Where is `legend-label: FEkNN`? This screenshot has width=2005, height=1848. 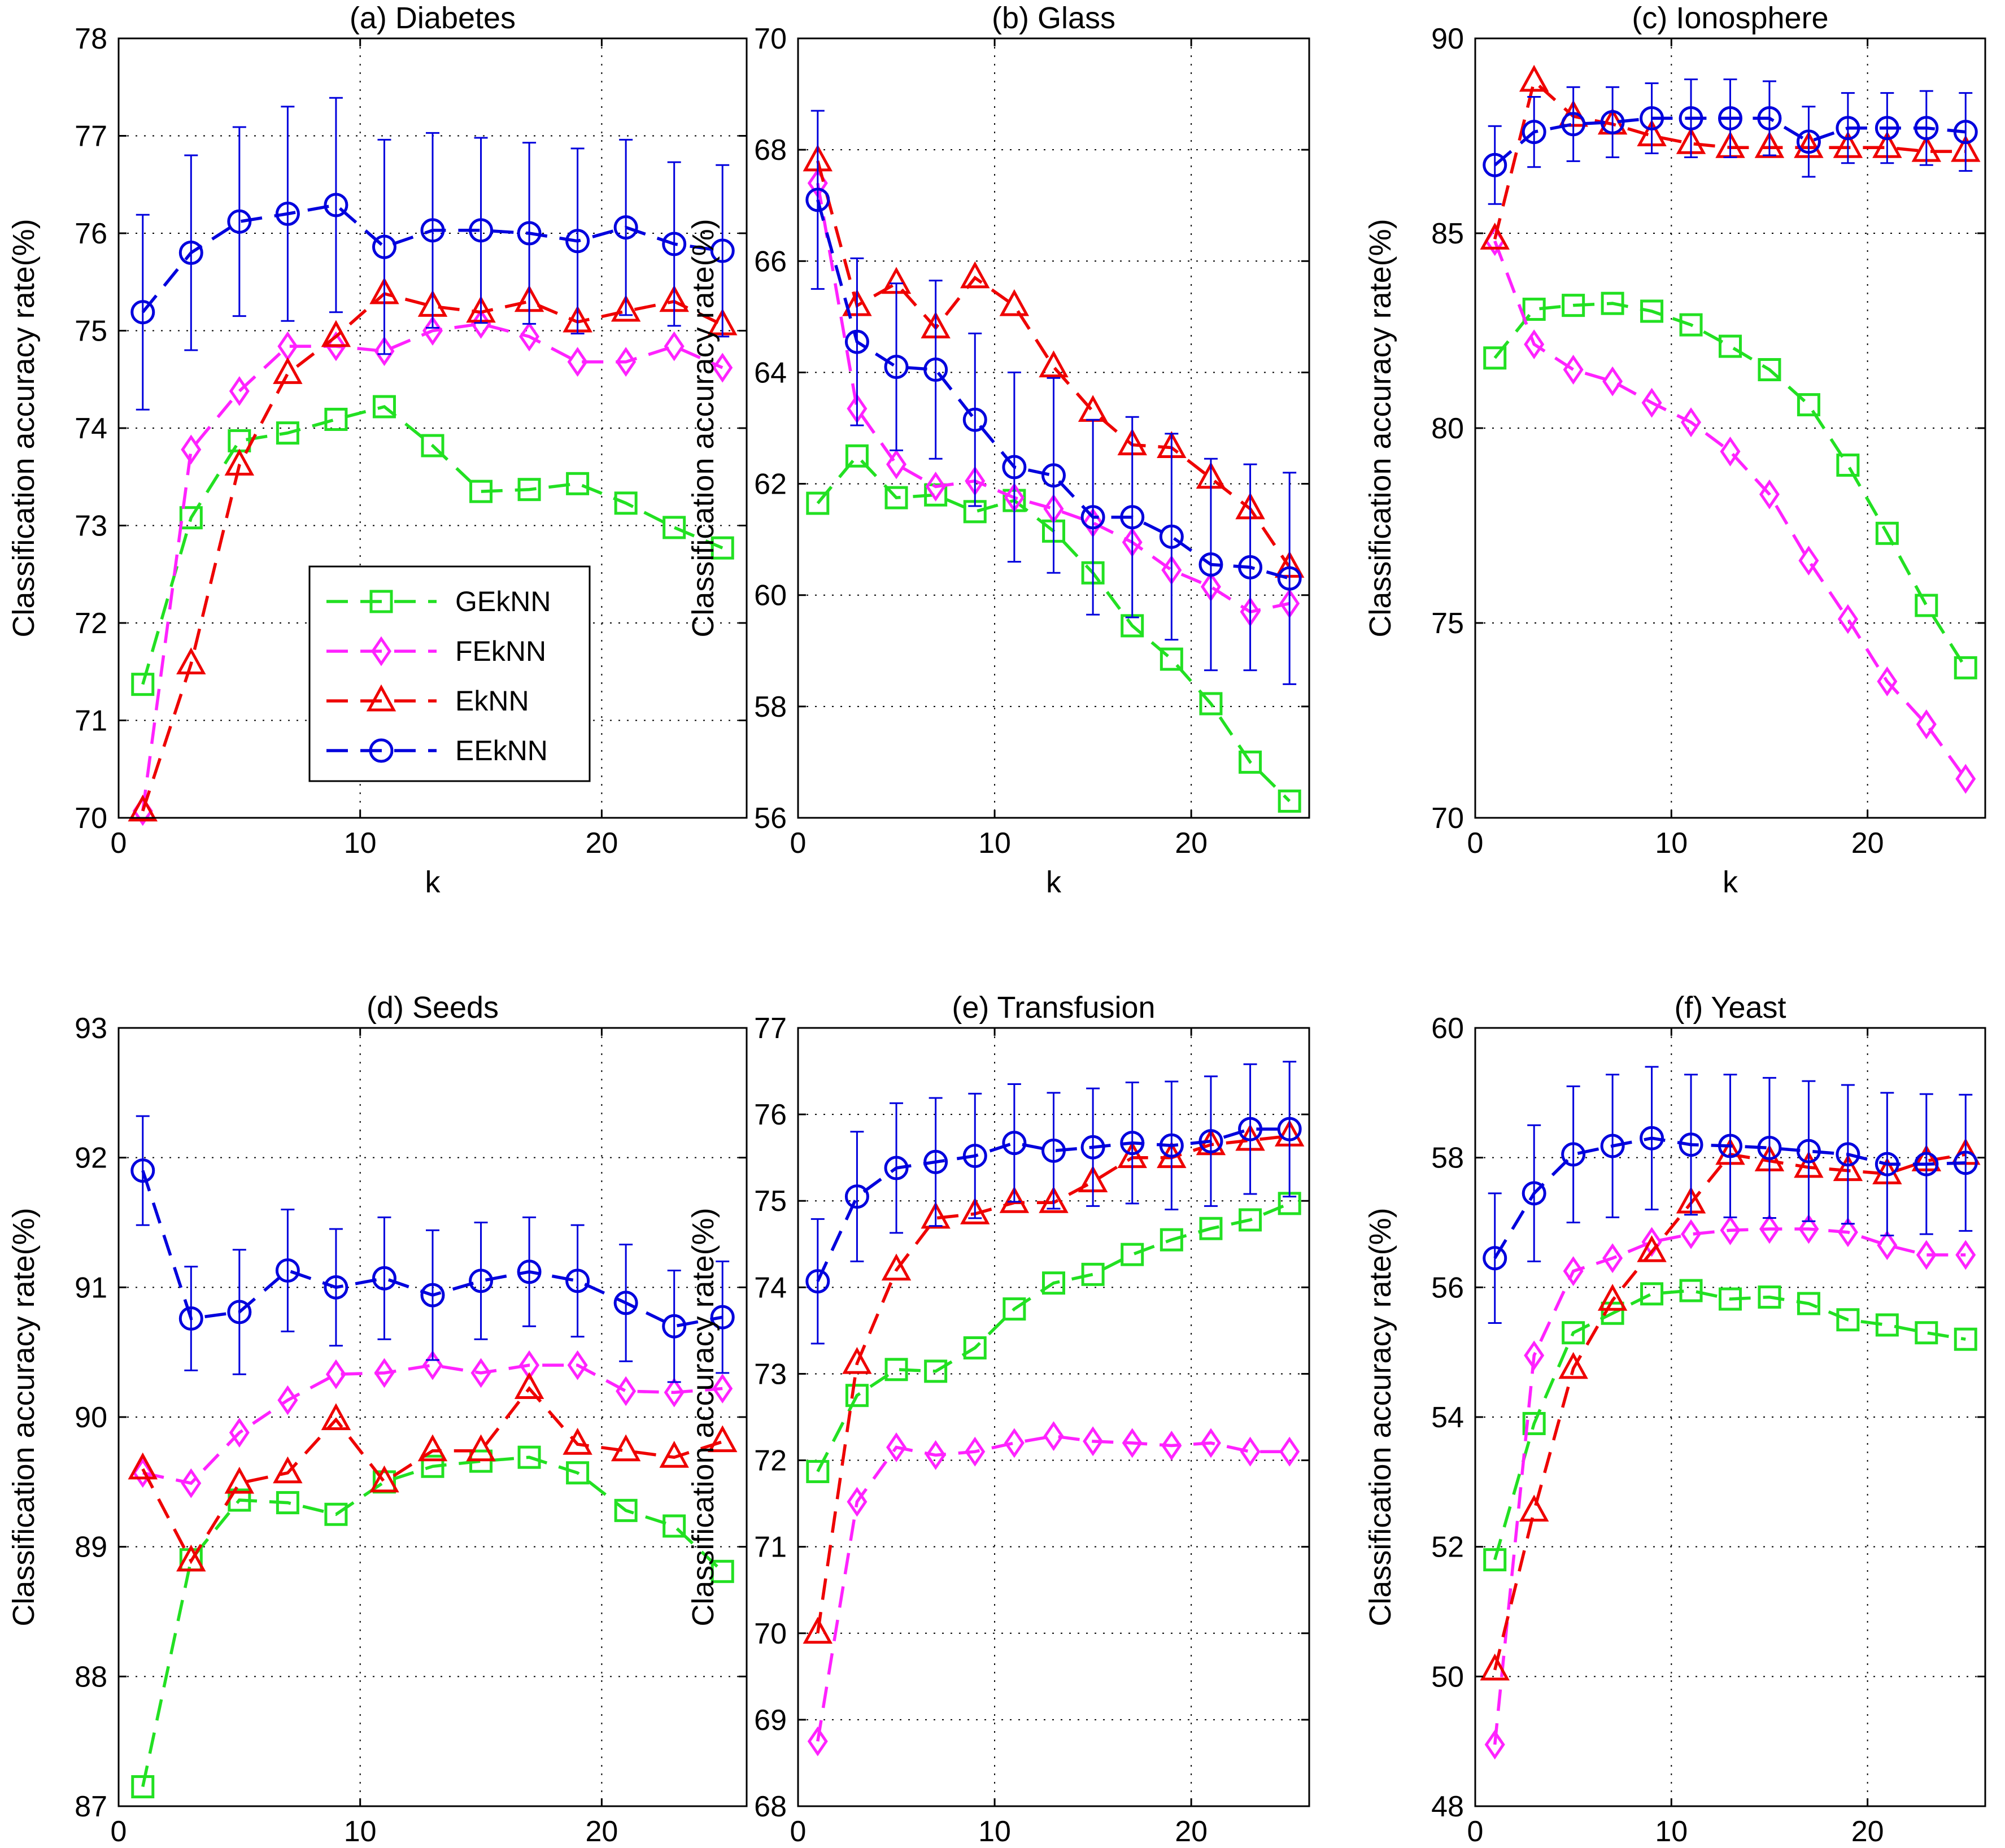 legend-label: FEkNN is located at coordinates (501, 651).